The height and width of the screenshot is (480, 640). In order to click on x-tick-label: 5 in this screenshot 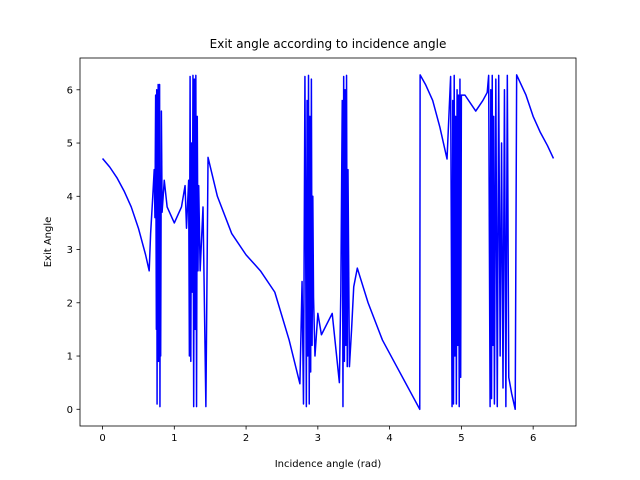, I will do `click(461, 438)`.